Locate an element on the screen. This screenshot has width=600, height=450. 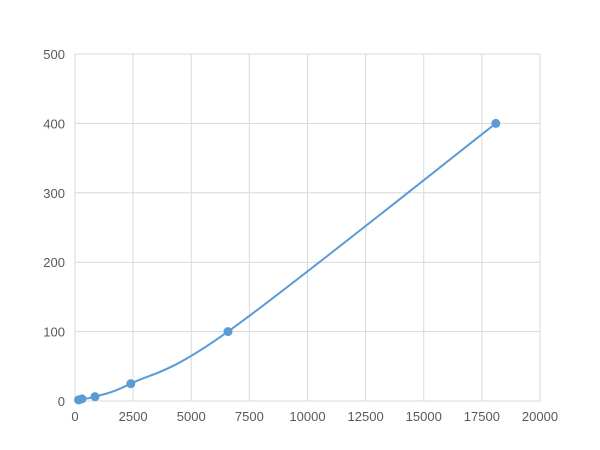
x-tick-label: 10000 is located at coordinates (307, 416).